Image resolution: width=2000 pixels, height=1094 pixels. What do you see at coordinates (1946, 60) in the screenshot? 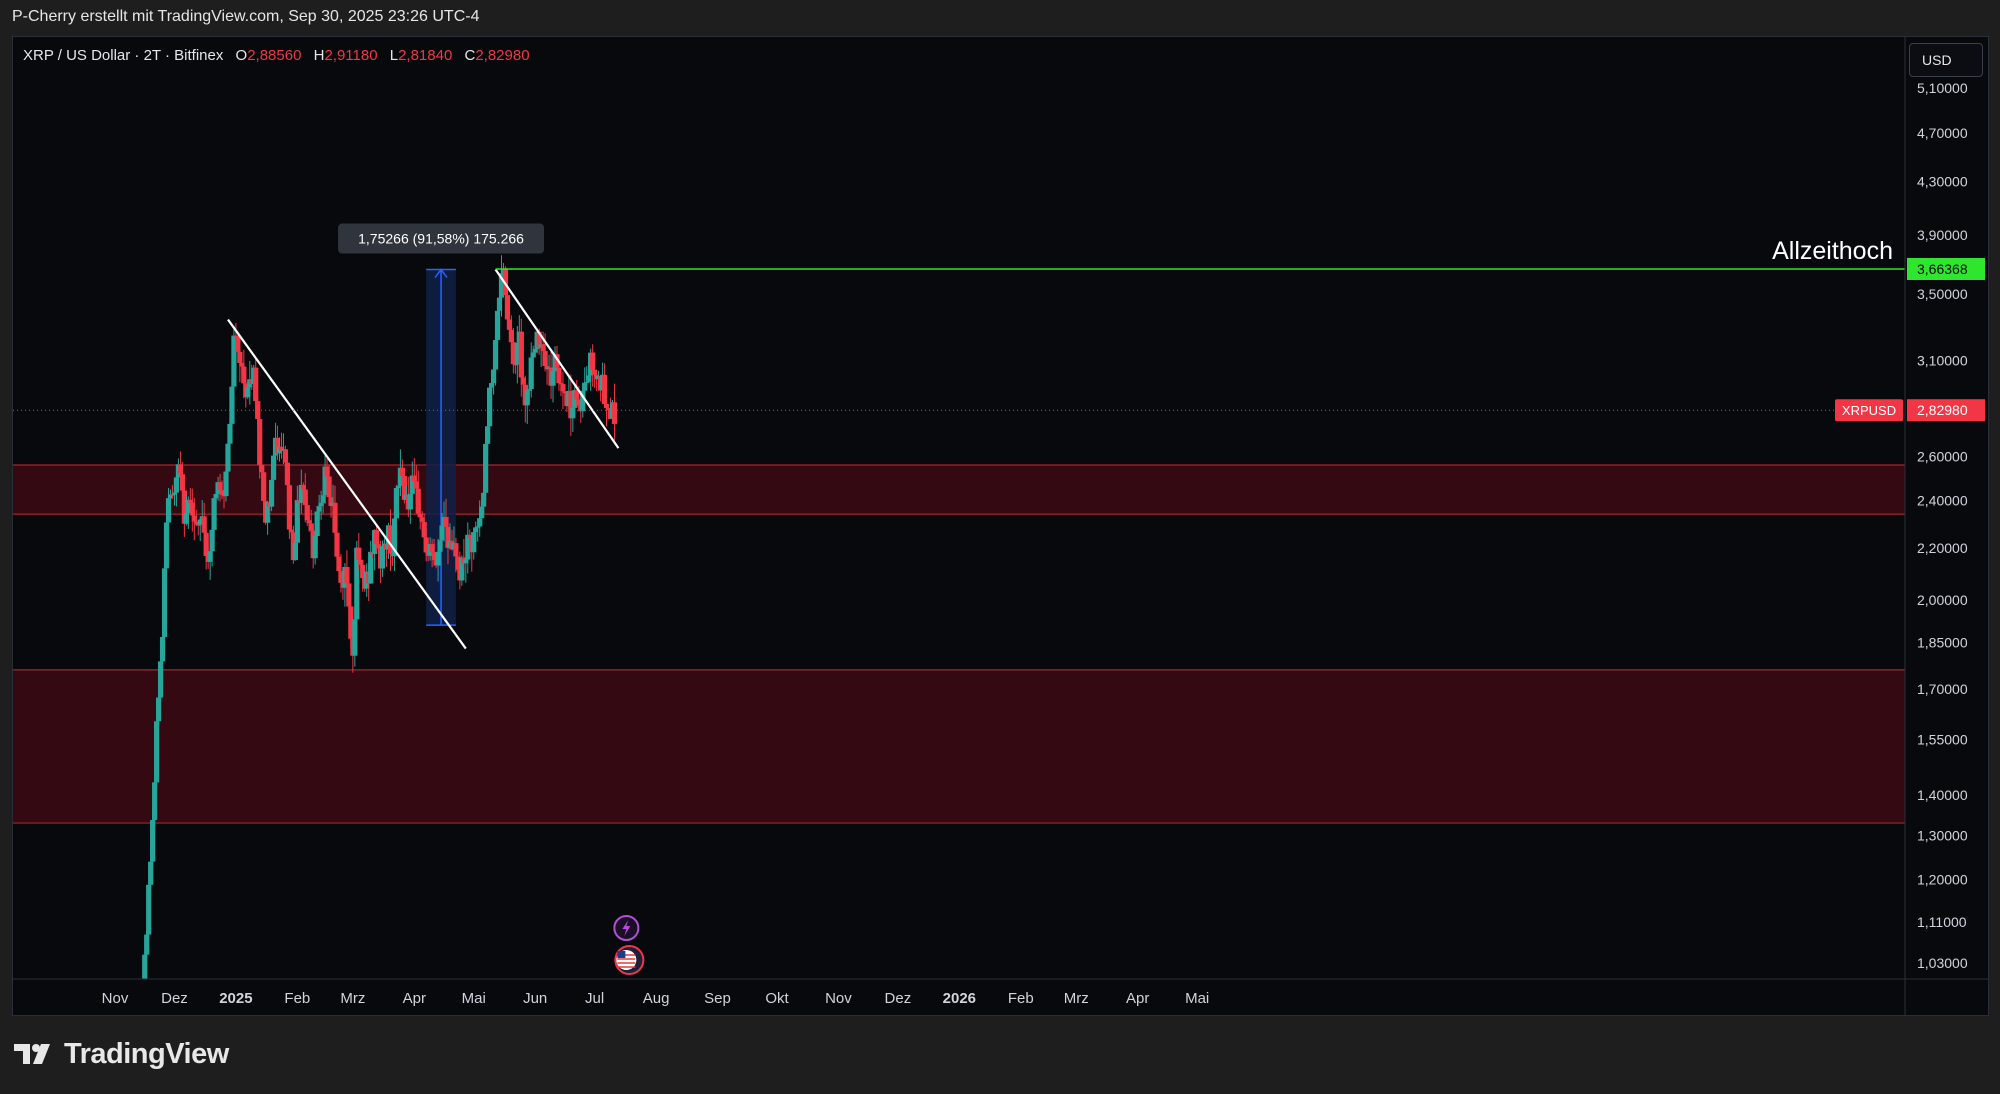
I see `currency-button: USD` at bounding box center [1946, 60].